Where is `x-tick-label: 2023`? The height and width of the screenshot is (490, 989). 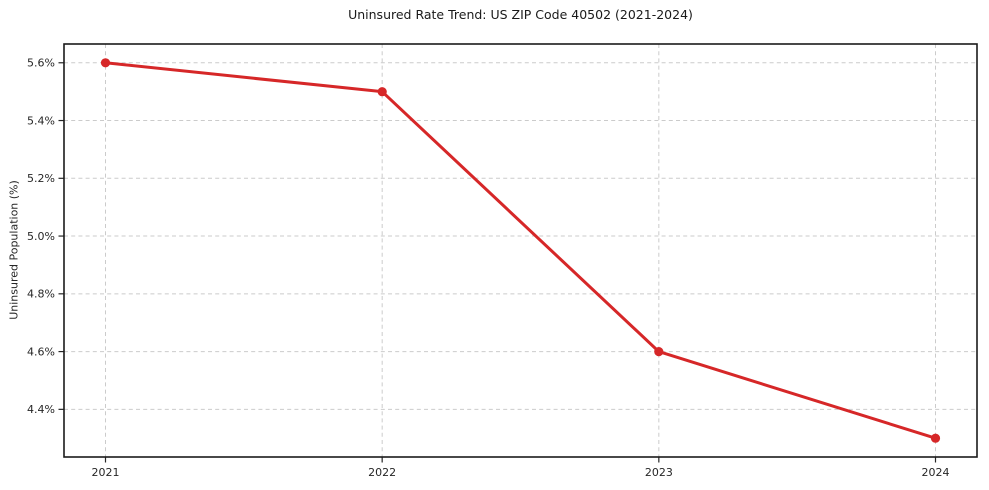 x-tick-label: 2023 is located at coordinates (659, 472).